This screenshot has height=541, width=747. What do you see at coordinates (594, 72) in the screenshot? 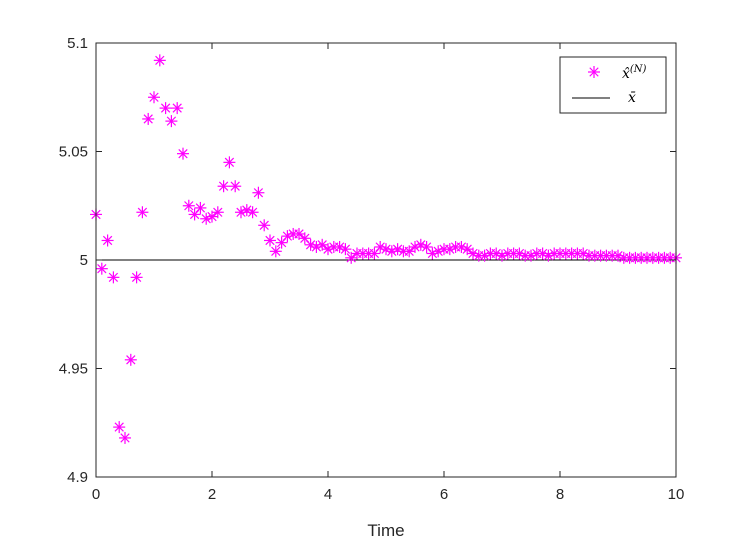
I see `legend-marker-estimate` at bounding box center [594, 72].